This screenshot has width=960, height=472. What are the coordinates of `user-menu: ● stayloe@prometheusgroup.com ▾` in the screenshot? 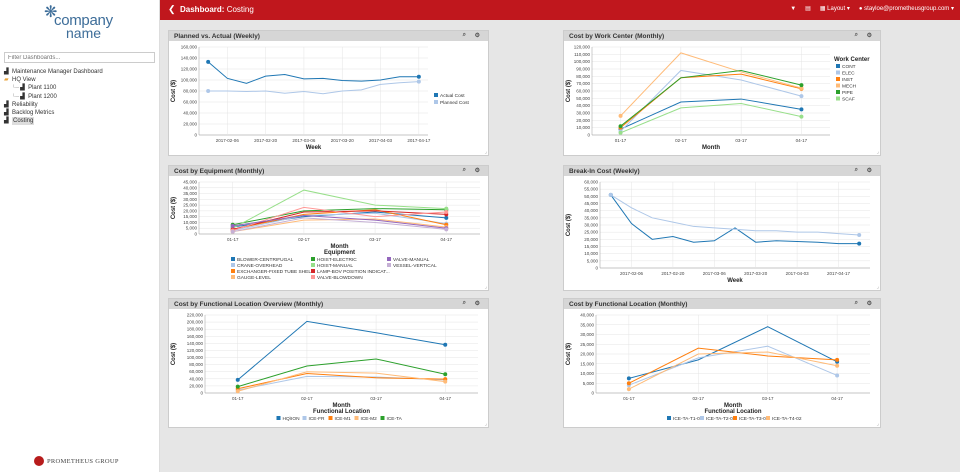 It's located at (906, 9).